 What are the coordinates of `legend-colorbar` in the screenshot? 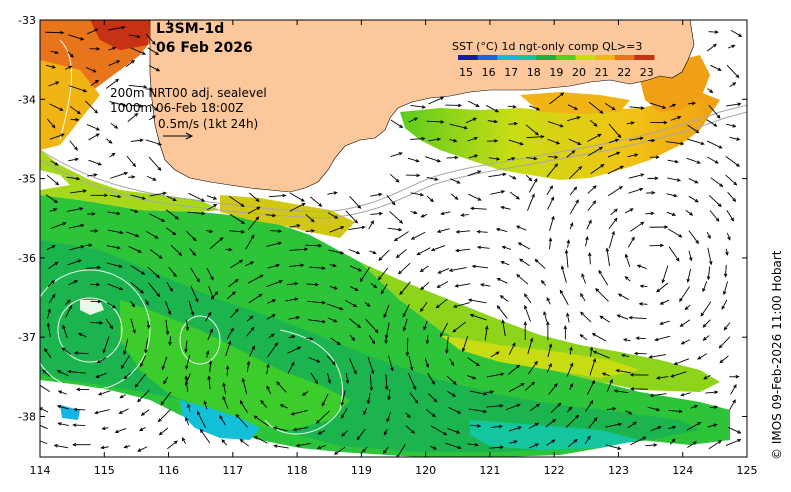 It's located at (556, 57).